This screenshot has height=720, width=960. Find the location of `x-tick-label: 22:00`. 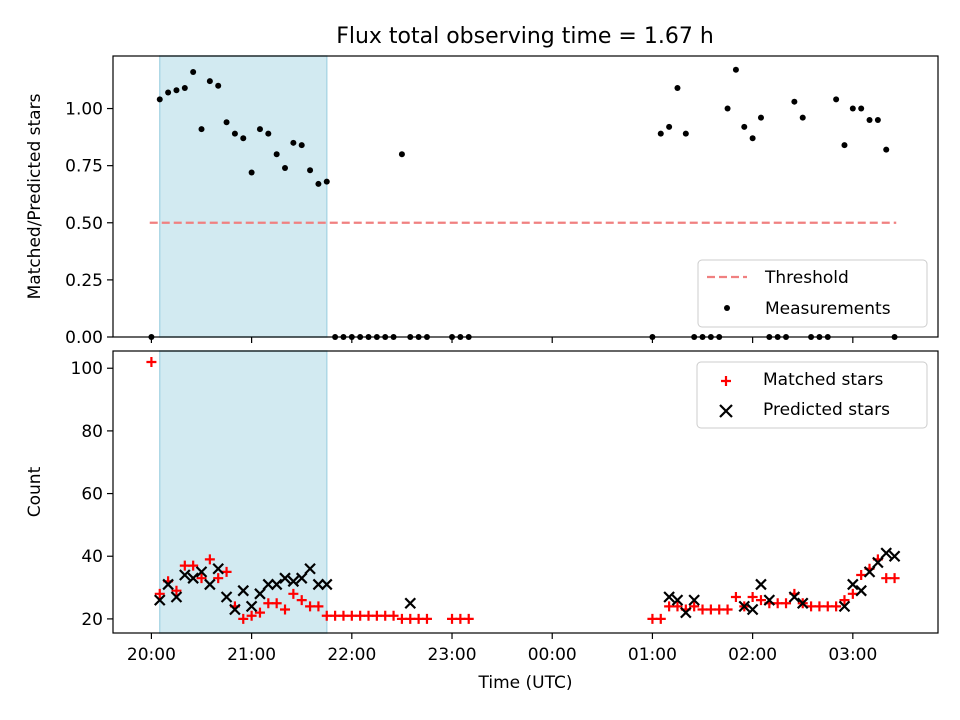

x-tick-label: 22:00 is located at coordinates (351, 655).